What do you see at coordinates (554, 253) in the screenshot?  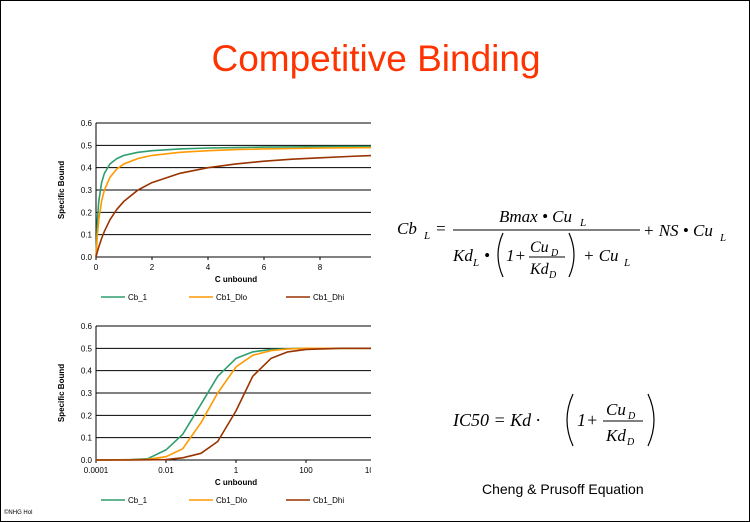 I see `eq1-inner-num-sub: D` at bounding box center [554, 253].